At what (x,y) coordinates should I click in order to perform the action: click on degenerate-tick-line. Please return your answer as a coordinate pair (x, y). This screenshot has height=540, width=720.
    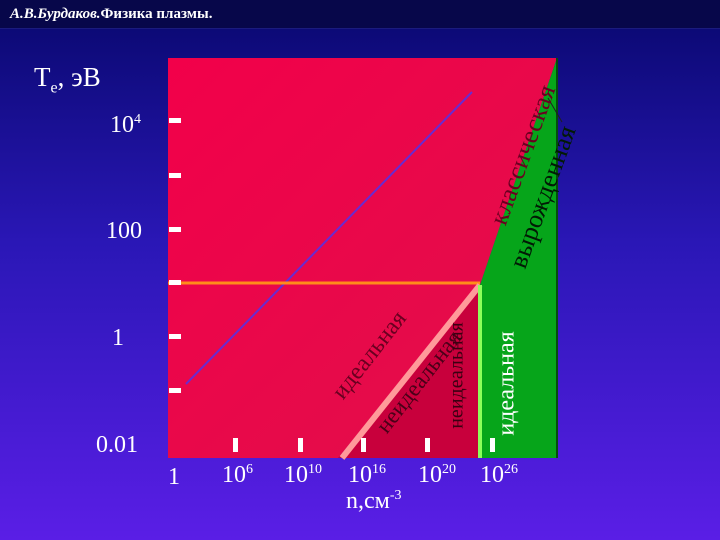
    Looking at the image, I should click on (555, 110).